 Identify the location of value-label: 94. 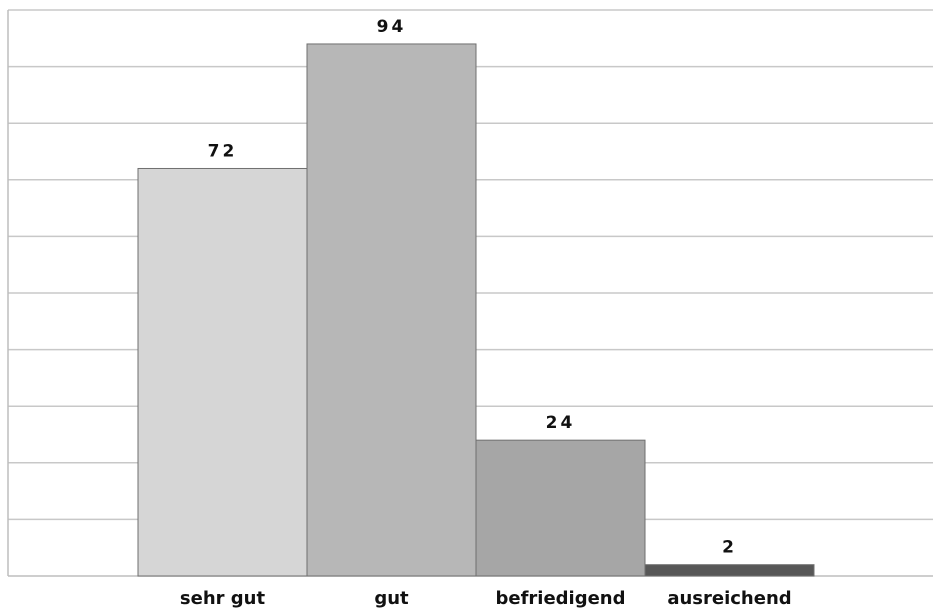
(392, 27).